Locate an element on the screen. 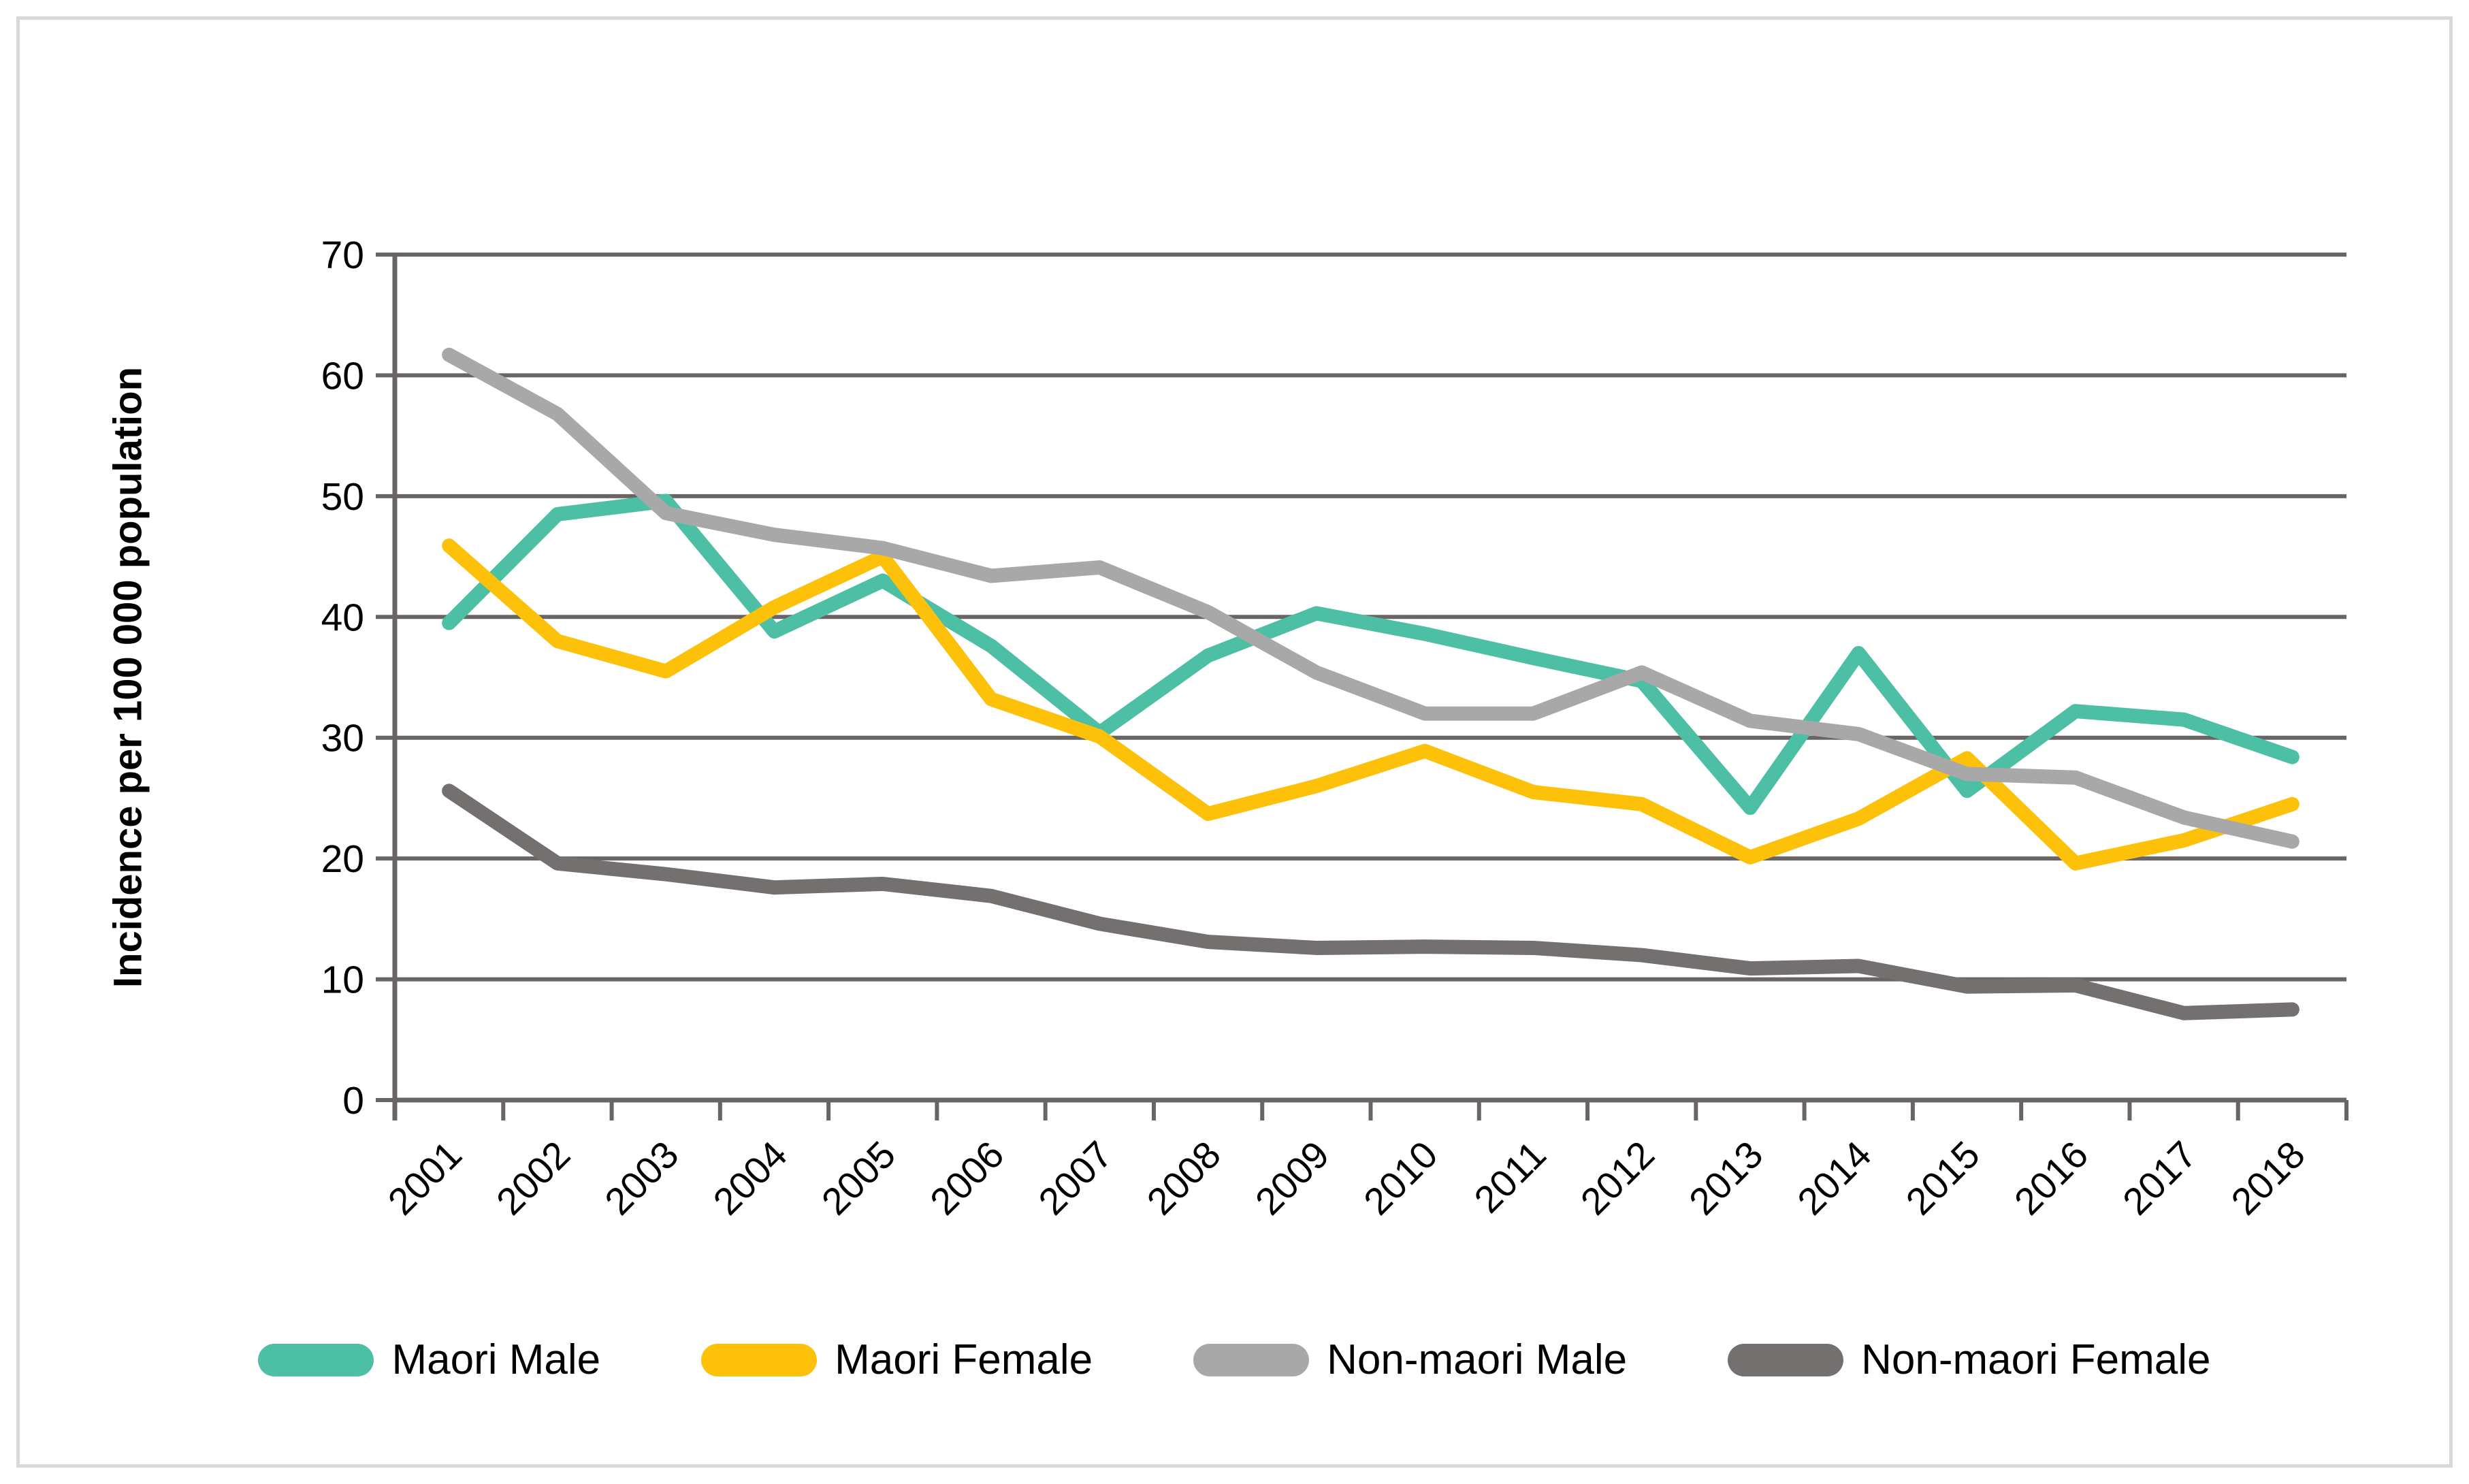  x-tick-label-2003: 2003 is located at coordinates (641, 1178).